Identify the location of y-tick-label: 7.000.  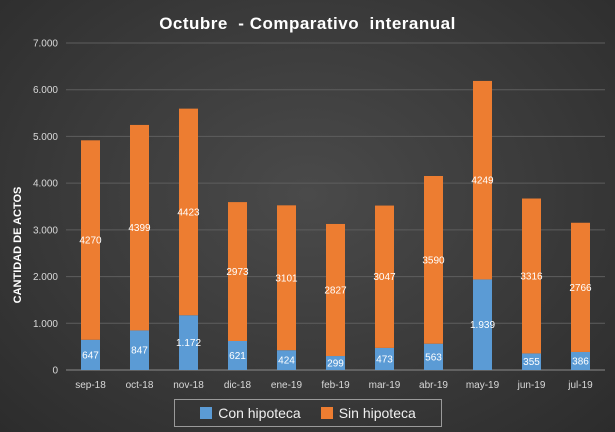
(45, 44).